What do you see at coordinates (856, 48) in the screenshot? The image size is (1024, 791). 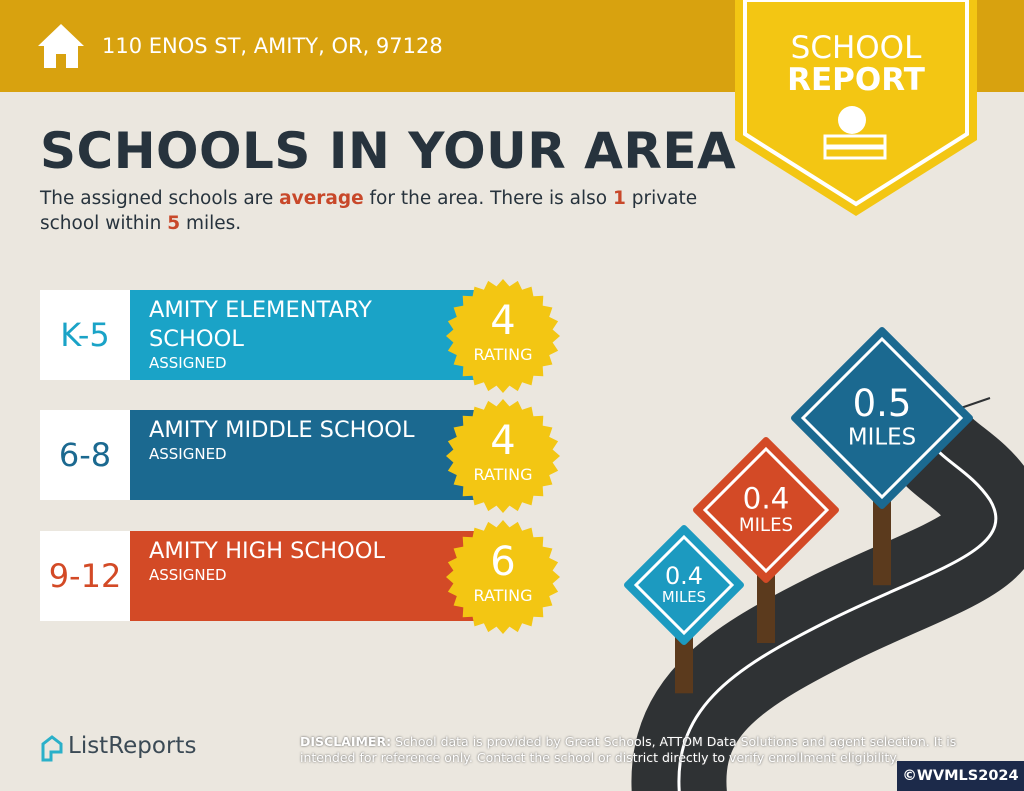 I see `badge-line: SCHOOL` at bounding box center [856, 48].